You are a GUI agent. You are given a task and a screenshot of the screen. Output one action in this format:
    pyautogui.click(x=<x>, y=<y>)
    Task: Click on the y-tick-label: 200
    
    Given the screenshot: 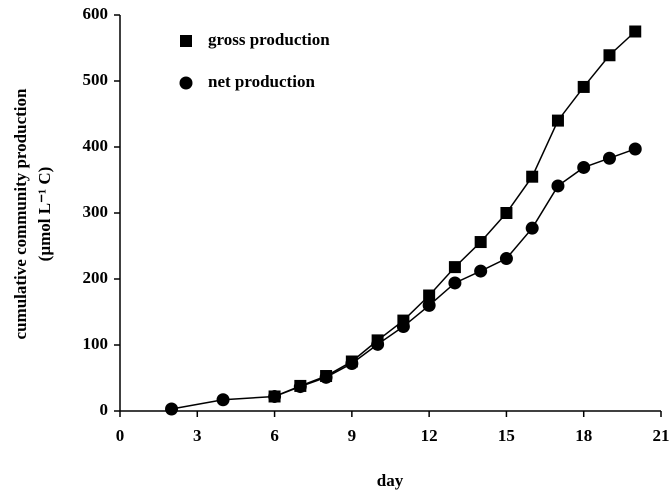 What is the action you would take?
    pyautogui.click(x=96, y=277)
    